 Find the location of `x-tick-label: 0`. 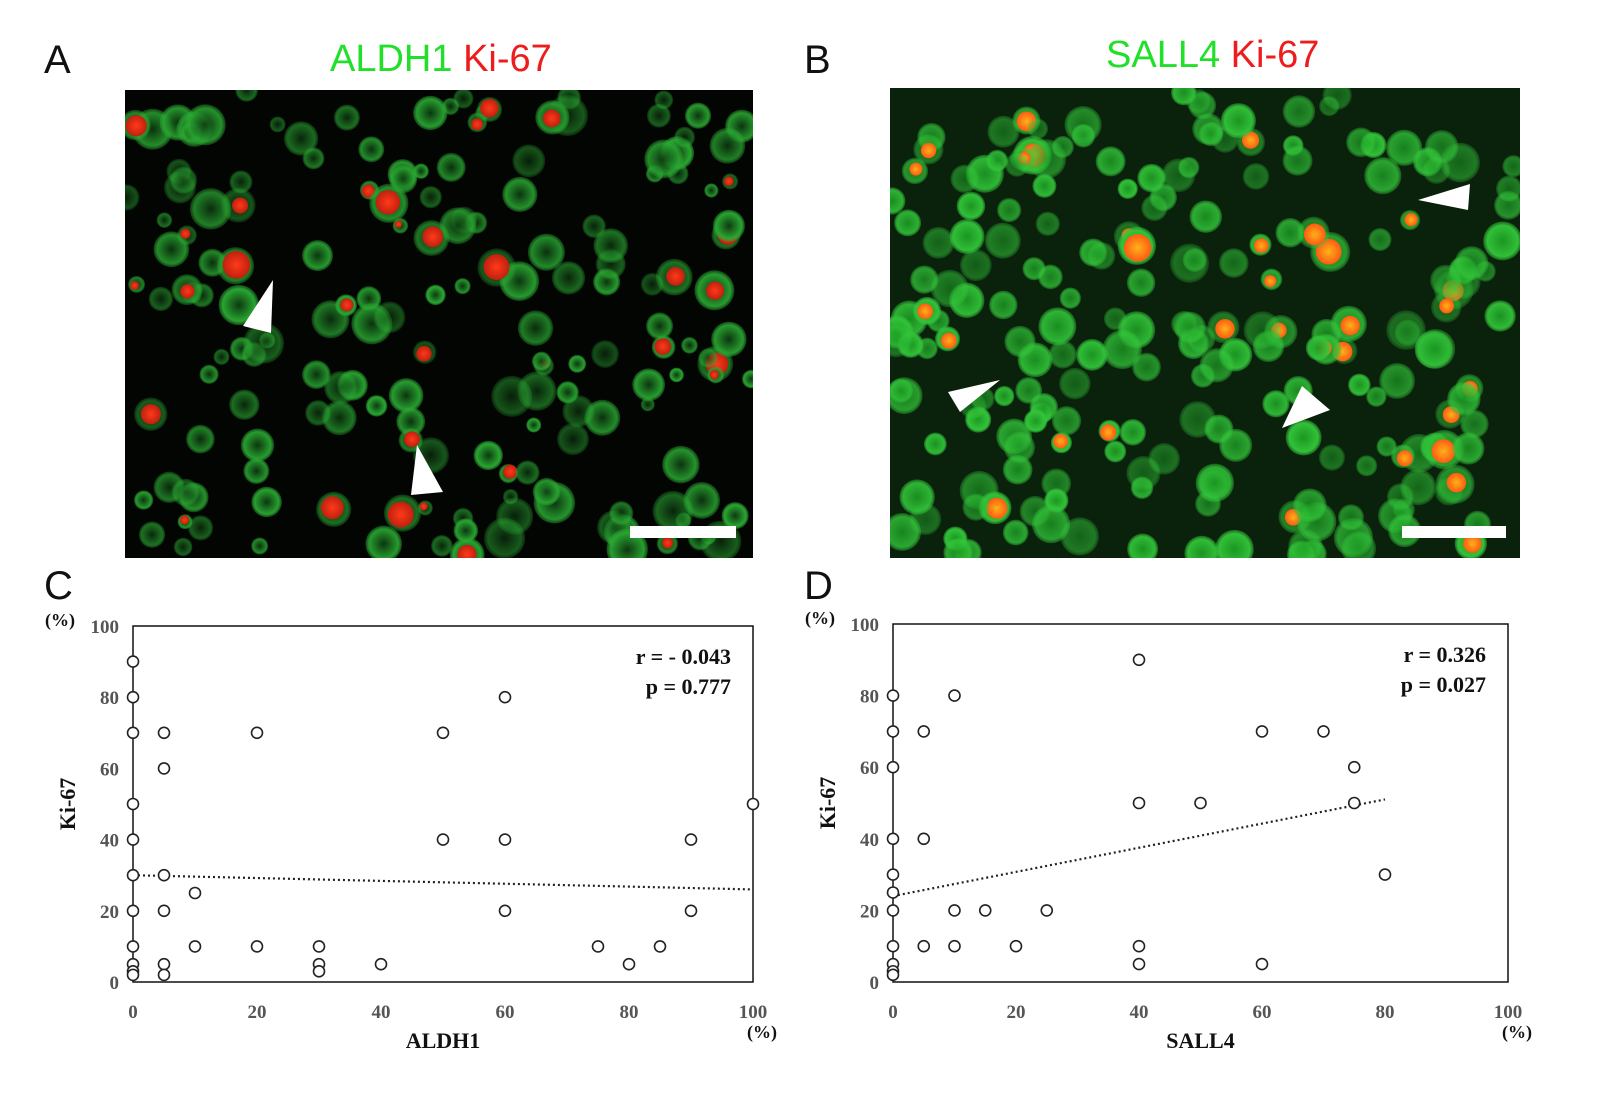

x-tick-label: 0 is located at coordinates (893, 1012).